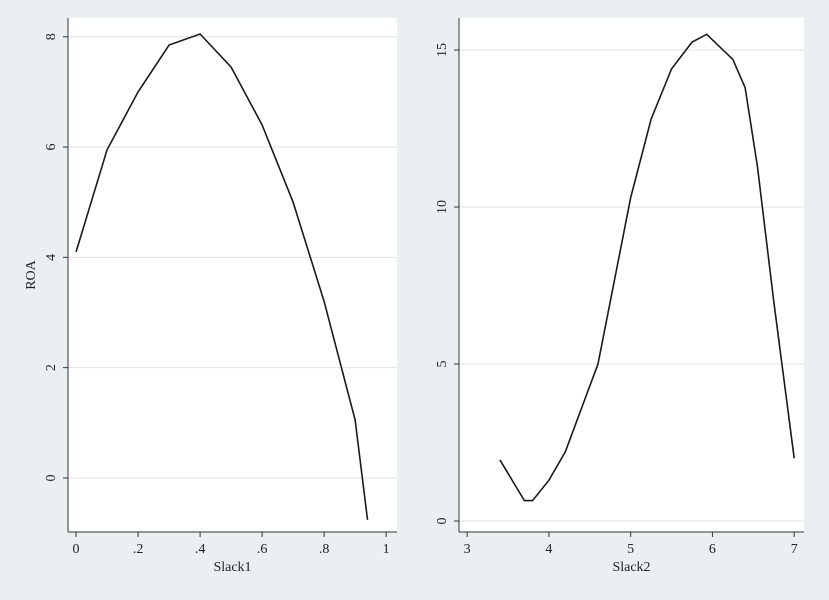  I want to click on y-tick-label: 10, so click(442, 207).